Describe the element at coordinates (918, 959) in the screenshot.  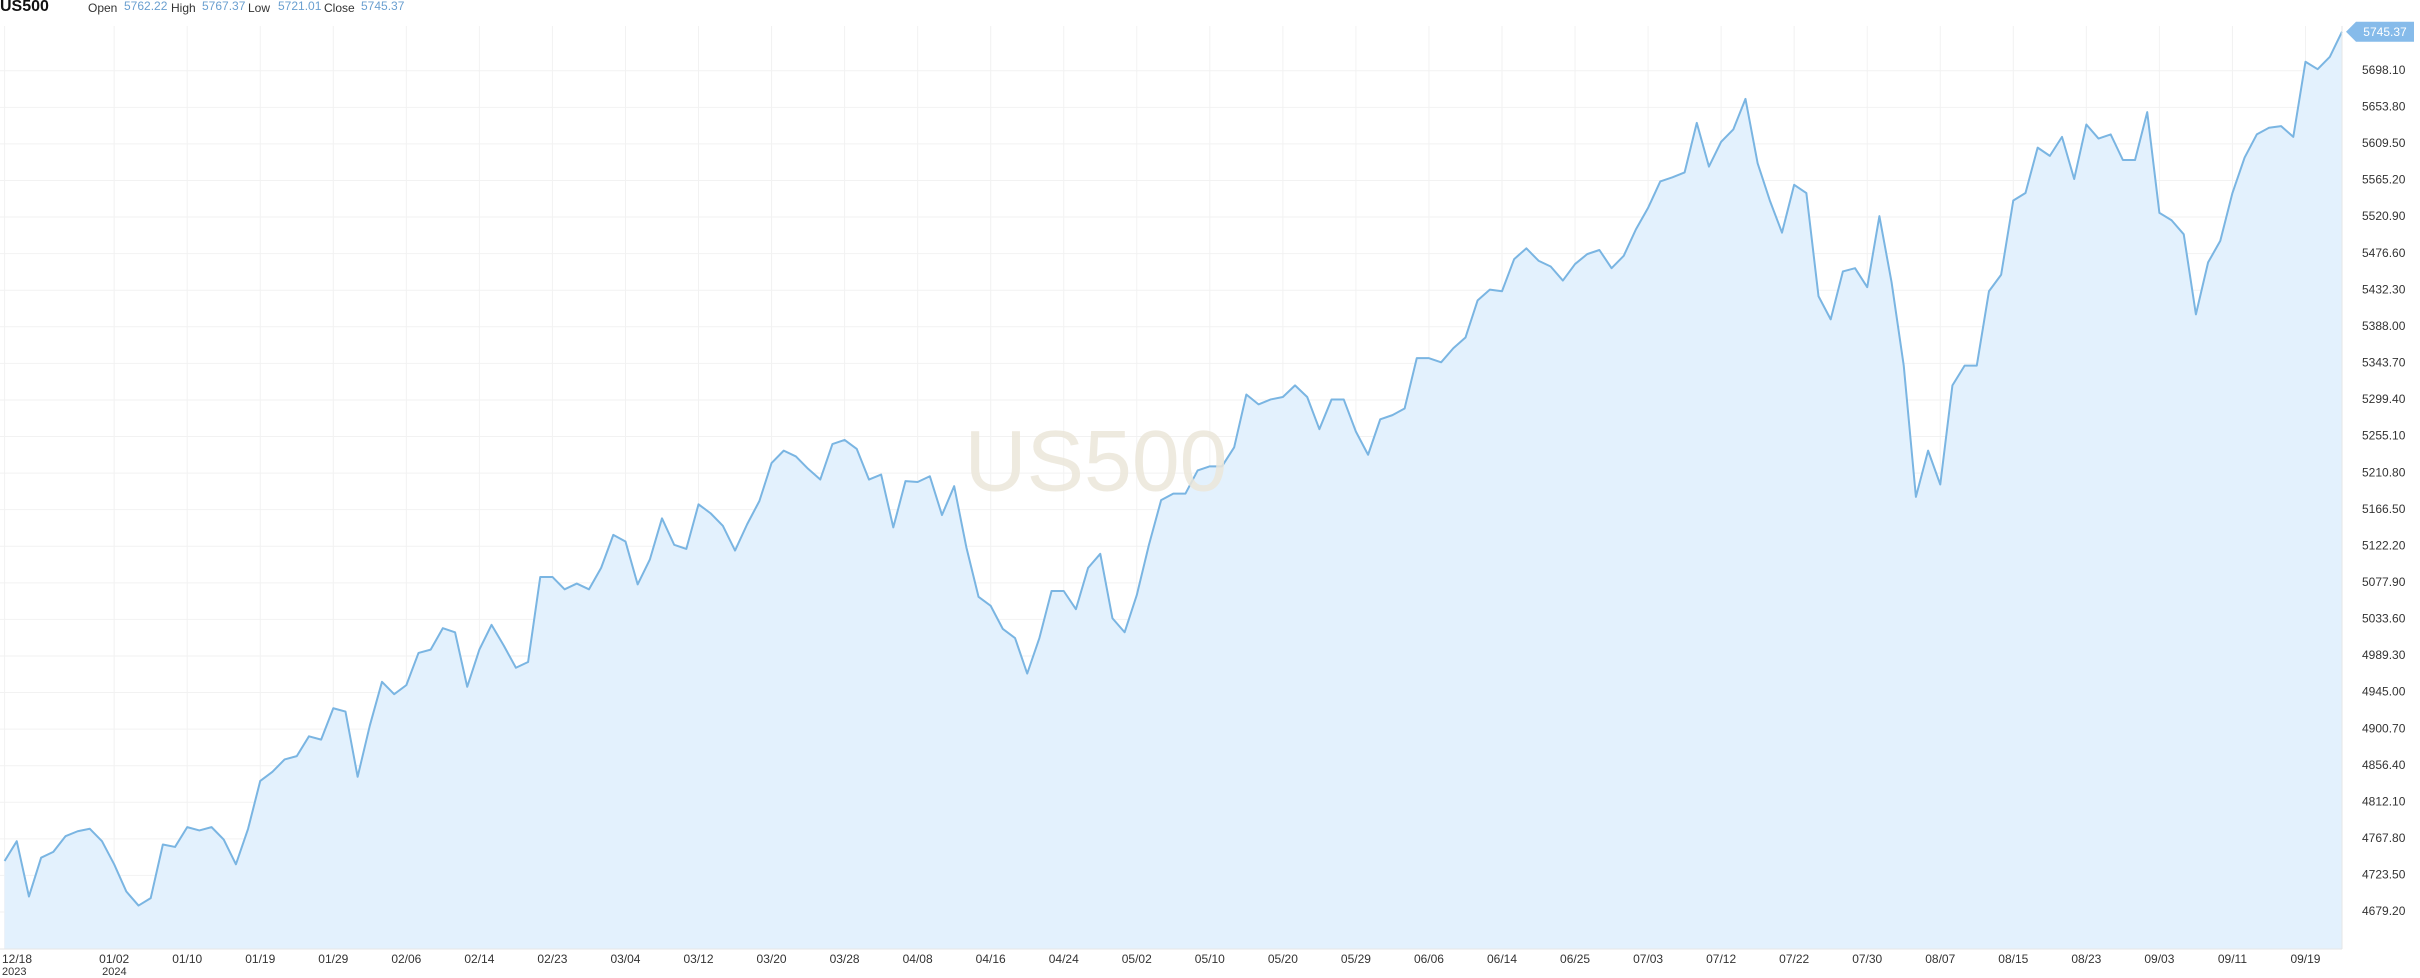
I see `x-tick-label: 04/08` at that location.